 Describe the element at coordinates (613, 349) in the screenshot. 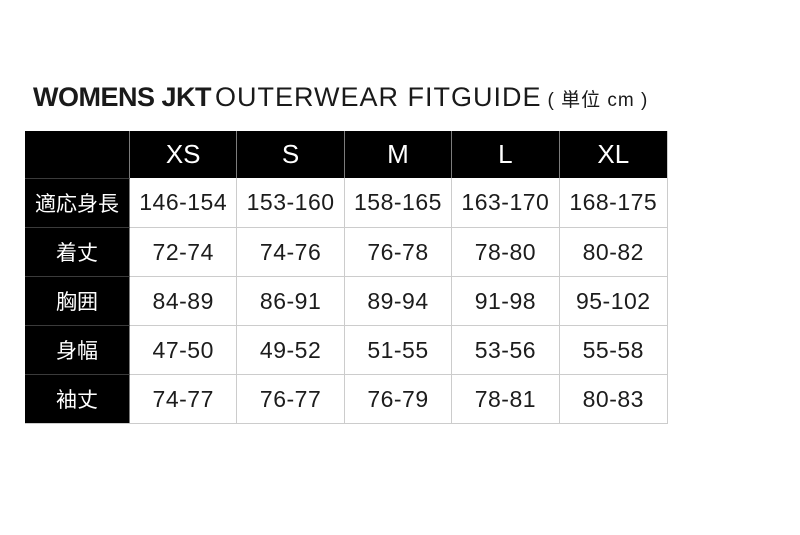

I see `table-cell: 55-58` at that location.